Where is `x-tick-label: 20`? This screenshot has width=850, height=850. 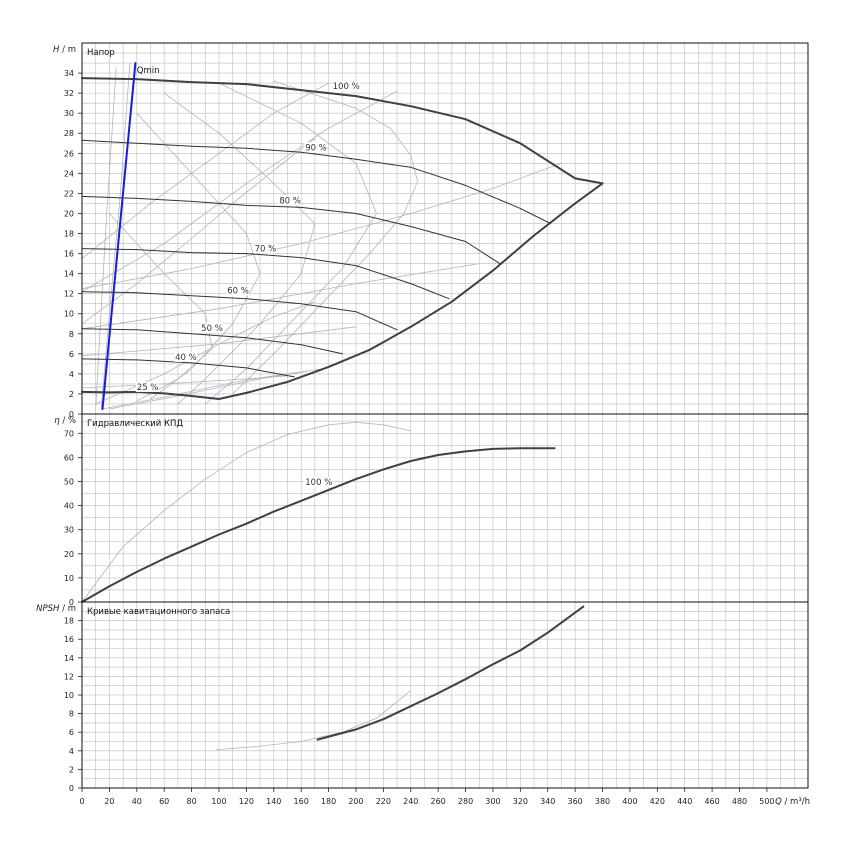
x-tick-label: 20 is located at coordinates (109, 801).